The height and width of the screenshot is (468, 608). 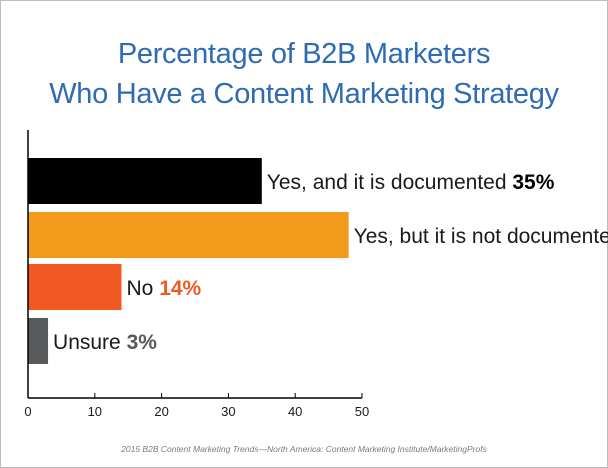 I want to click on category-label-2: No, so click(x=143, y=288).